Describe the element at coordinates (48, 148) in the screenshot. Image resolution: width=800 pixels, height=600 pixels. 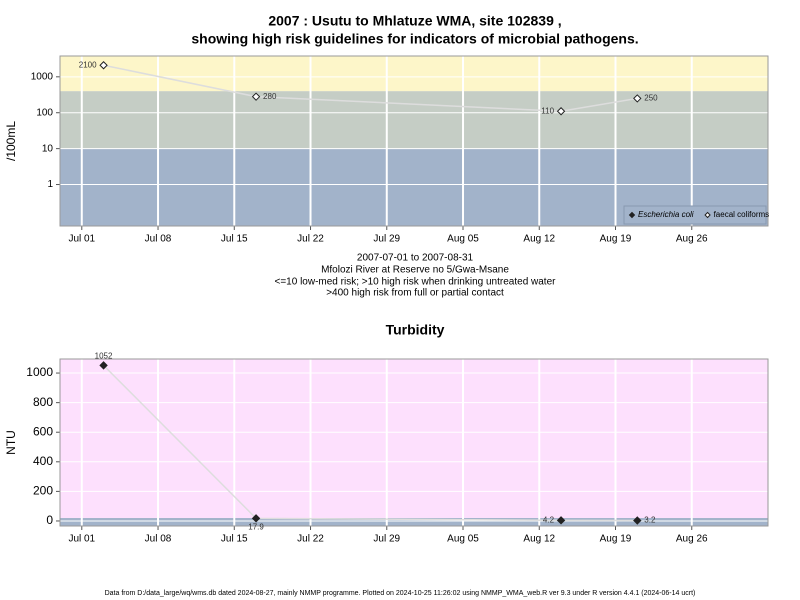
I see `y-tick-label: 10` at that location.